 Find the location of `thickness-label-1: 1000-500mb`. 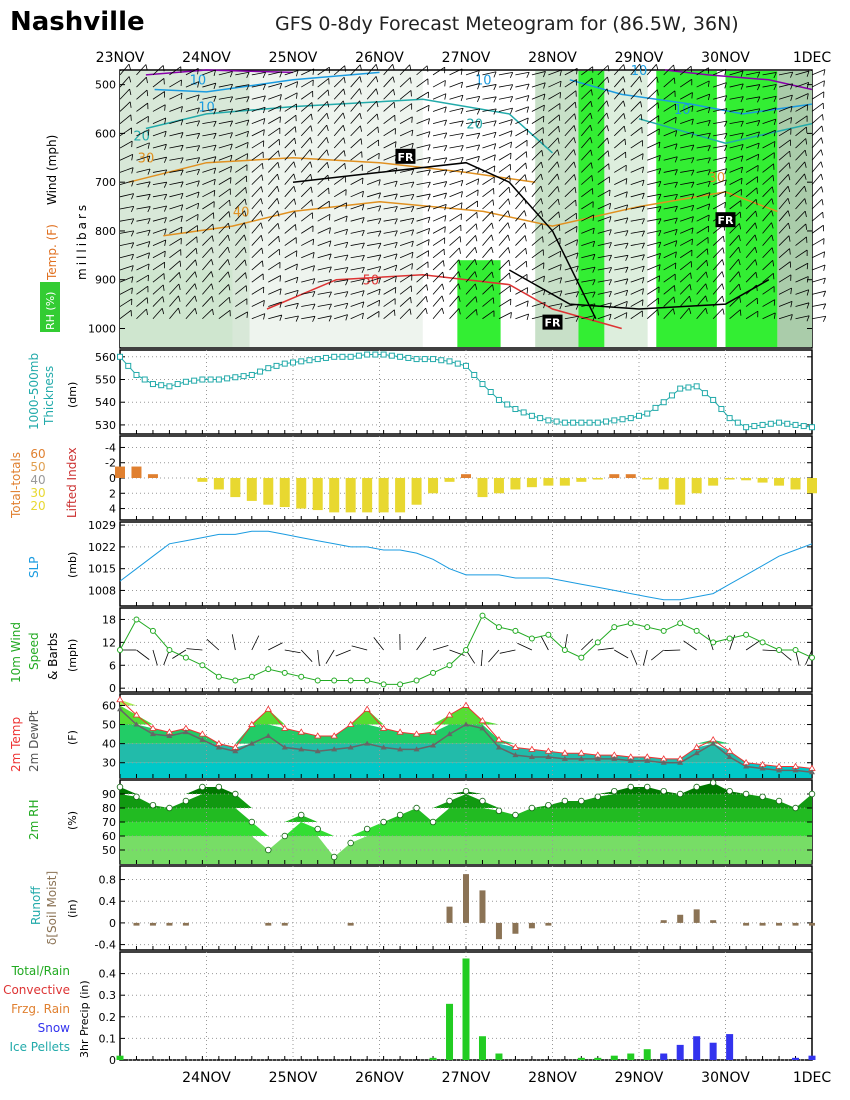

thickness-label-1: 1000-500mb is located at coordinates (34, 391).